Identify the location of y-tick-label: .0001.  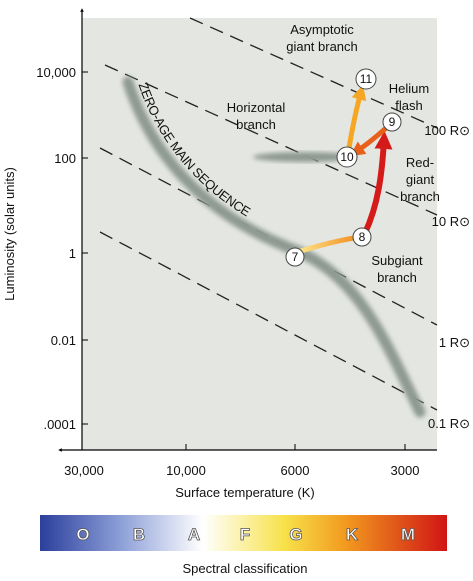
(59, 424).